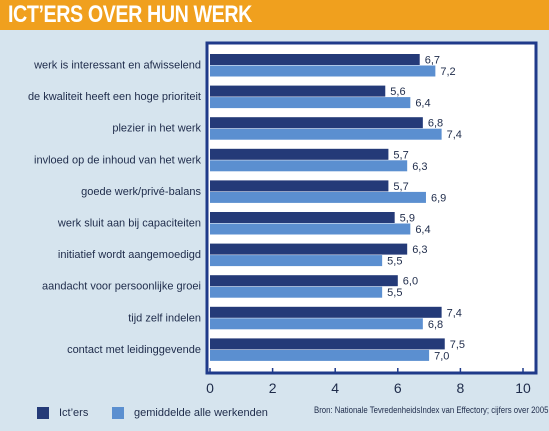 The height and width of the screenshot is (431, 549). Describe the element at coordinates (156, 129) in the screenshot. I see `category-label: plezier in het werk` at that location.